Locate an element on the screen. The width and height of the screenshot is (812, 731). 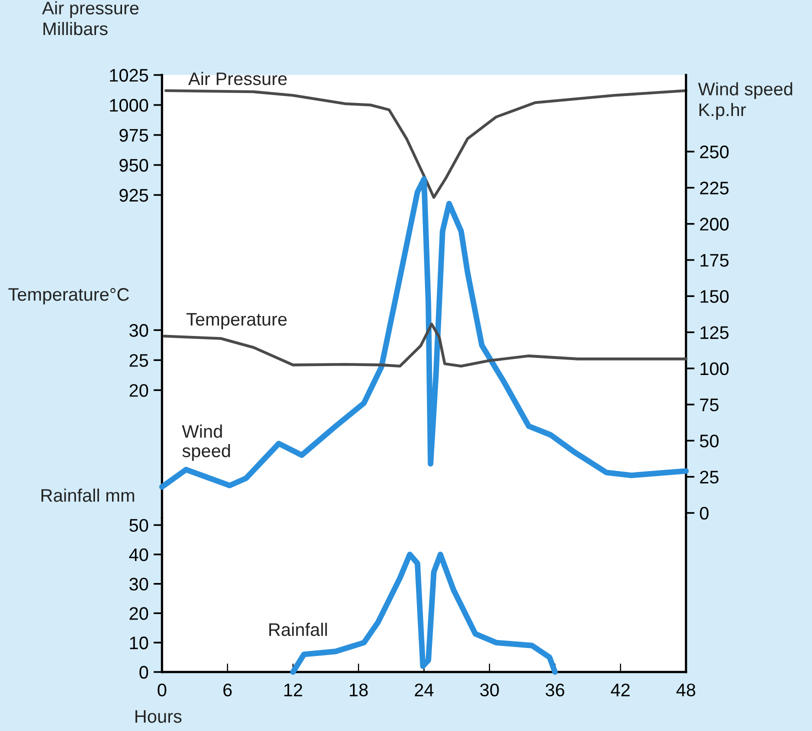
y2-tick-label: 25 is located at coordinates (709, 477).